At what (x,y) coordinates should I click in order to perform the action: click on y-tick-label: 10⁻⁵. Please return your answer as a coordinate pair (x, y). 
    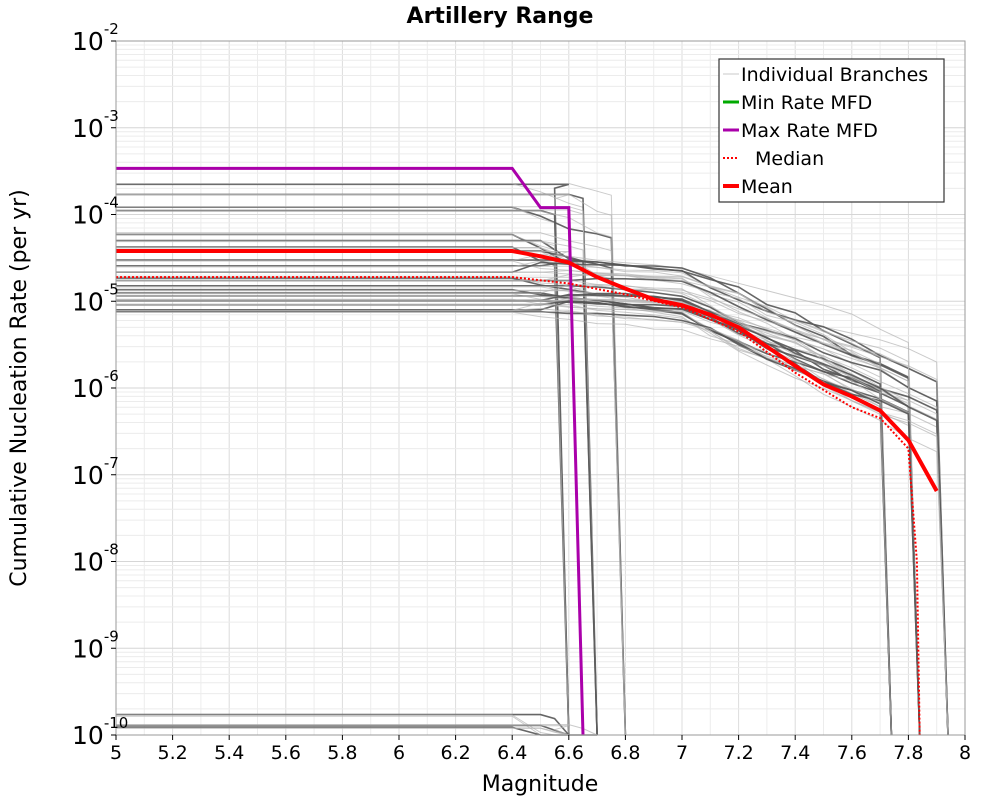
    Looking at the image, I should click on (95, 298).